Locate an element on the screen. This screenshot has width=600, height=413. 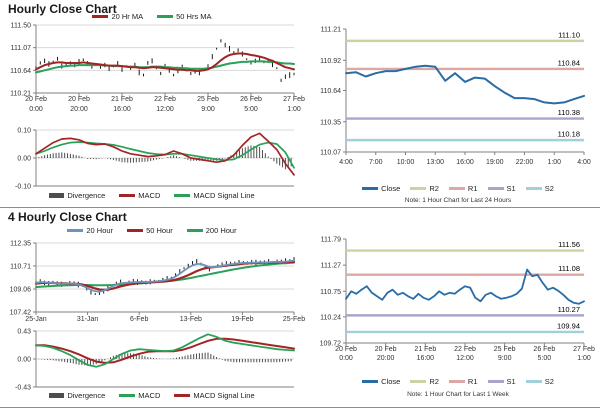
svg-text: 26 Feb is located at coordinates (544, 349).